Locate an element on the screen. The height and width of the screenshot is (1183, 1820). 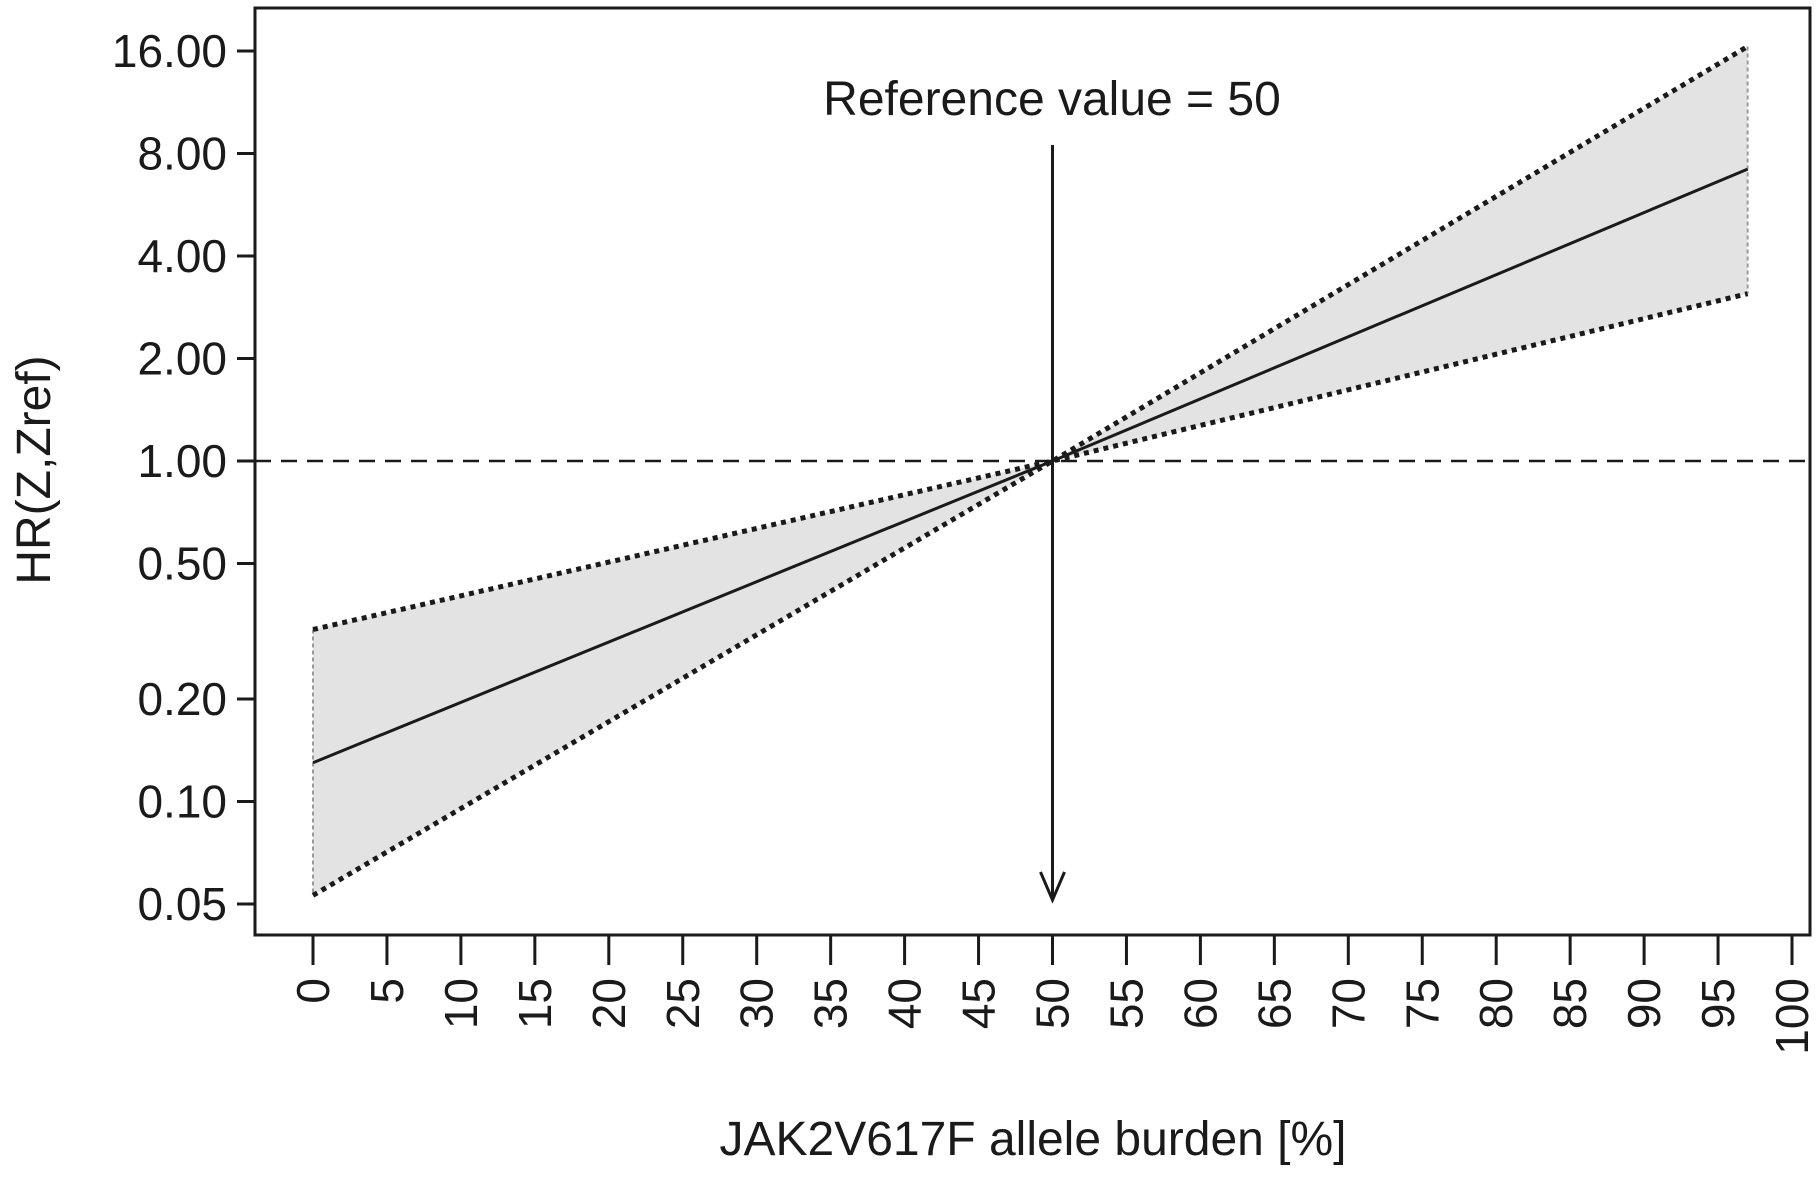
x-tick-label: 60 is located at coordinates (1200, 1003).